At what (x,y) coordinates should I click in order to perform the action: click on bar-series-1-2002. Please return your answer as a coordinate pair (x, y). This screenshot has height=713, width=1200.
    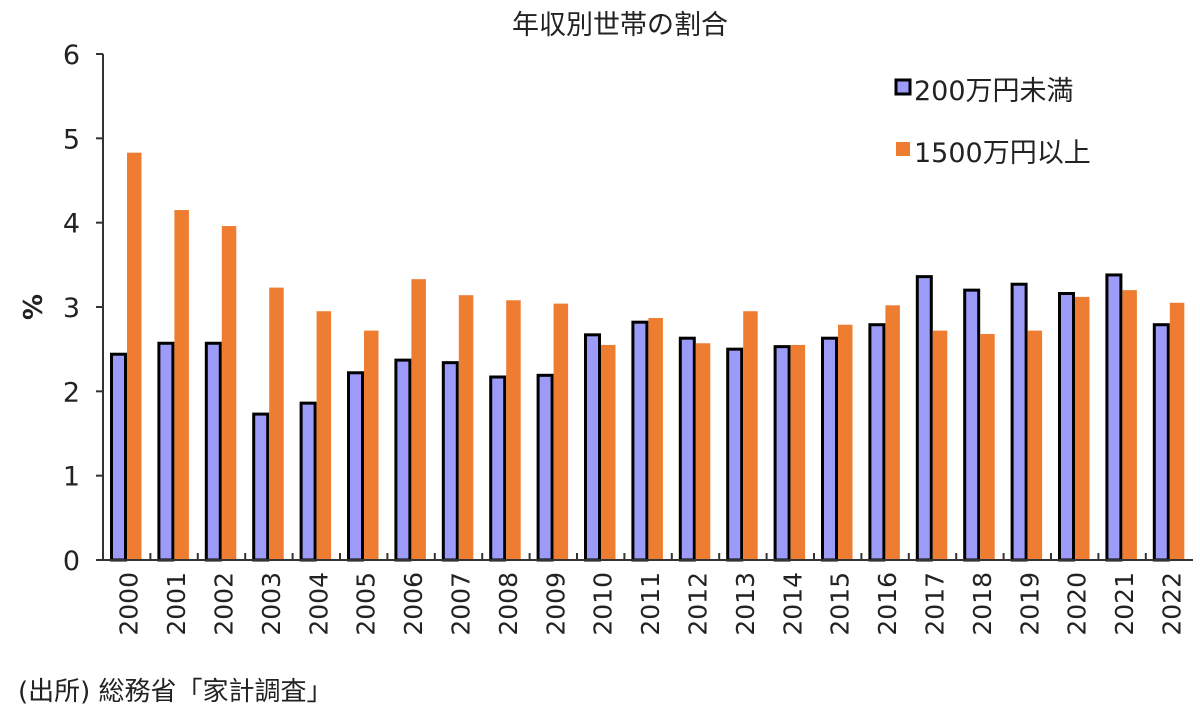
    Looking at the image, I should click on (213, 451).